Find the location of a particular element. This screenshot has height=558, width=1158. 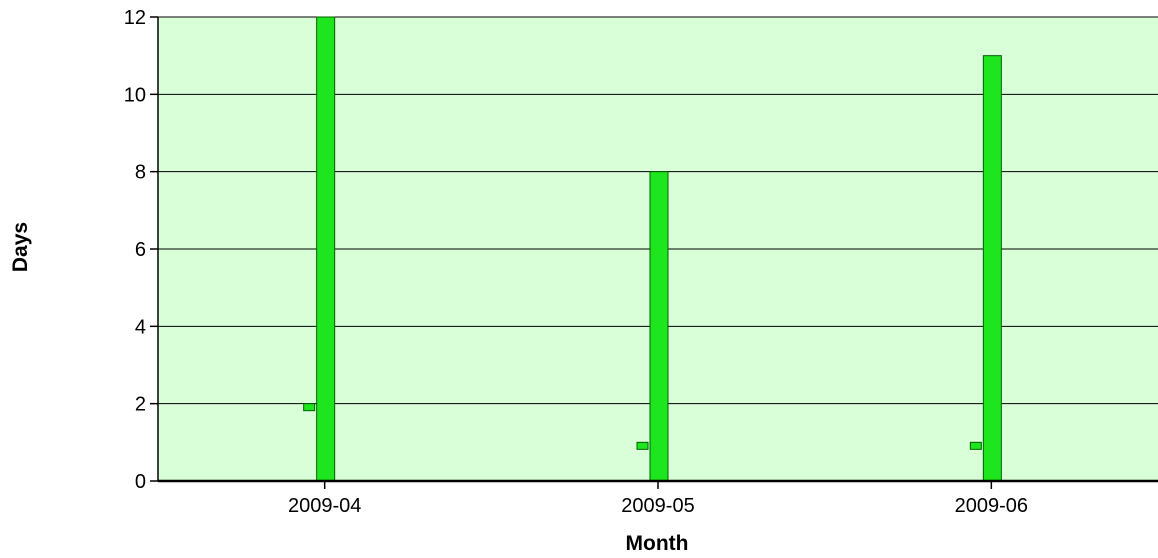

y-tick-label: 8 is located at coordinates (140, 173).